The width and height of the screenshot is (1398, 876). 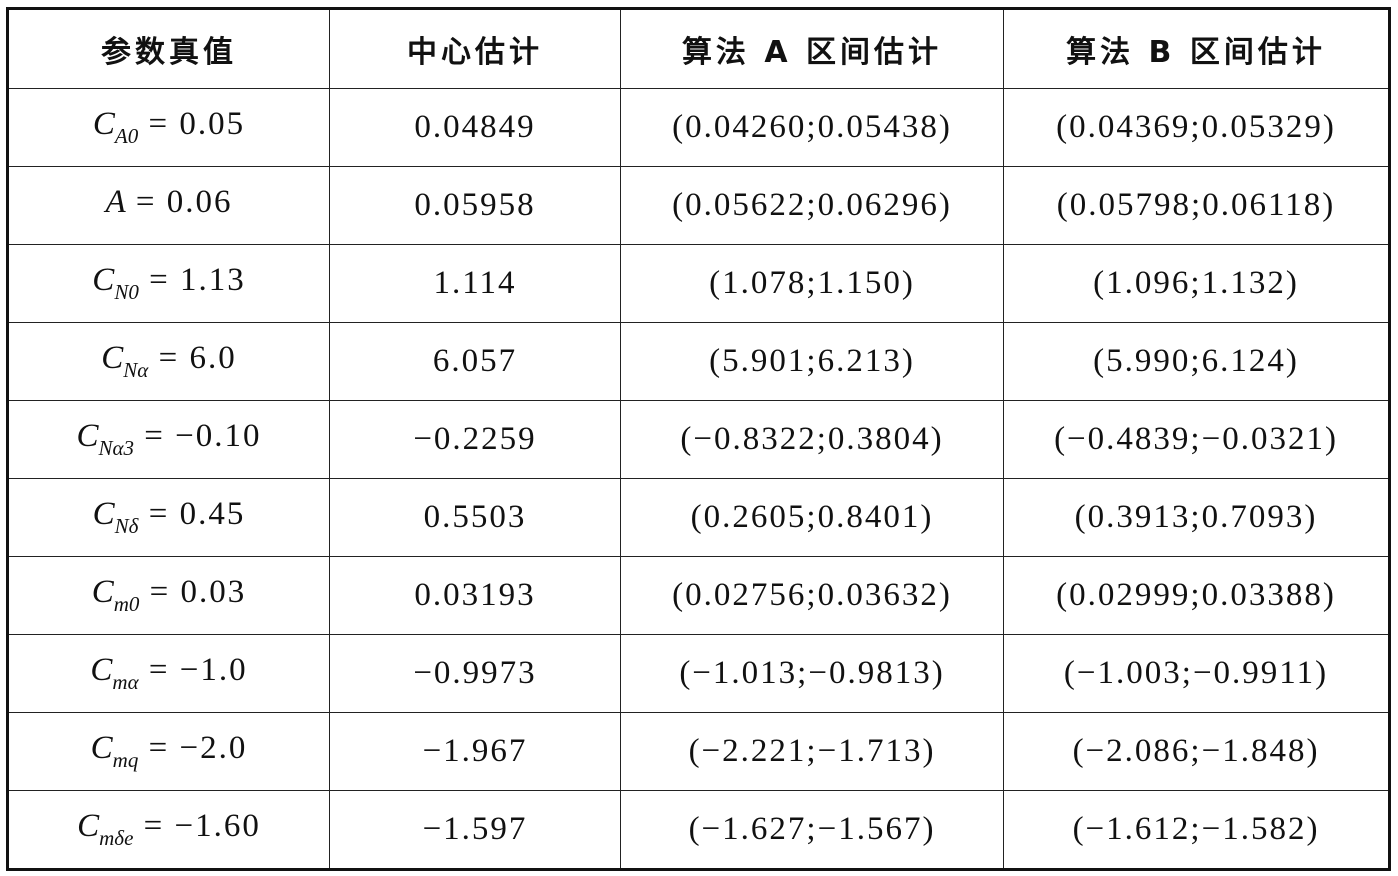 I want to click on table-row: CNα = 6.0 6.057 (5.901;6.213) (5.990;6.124), so click(x=698, y=361).